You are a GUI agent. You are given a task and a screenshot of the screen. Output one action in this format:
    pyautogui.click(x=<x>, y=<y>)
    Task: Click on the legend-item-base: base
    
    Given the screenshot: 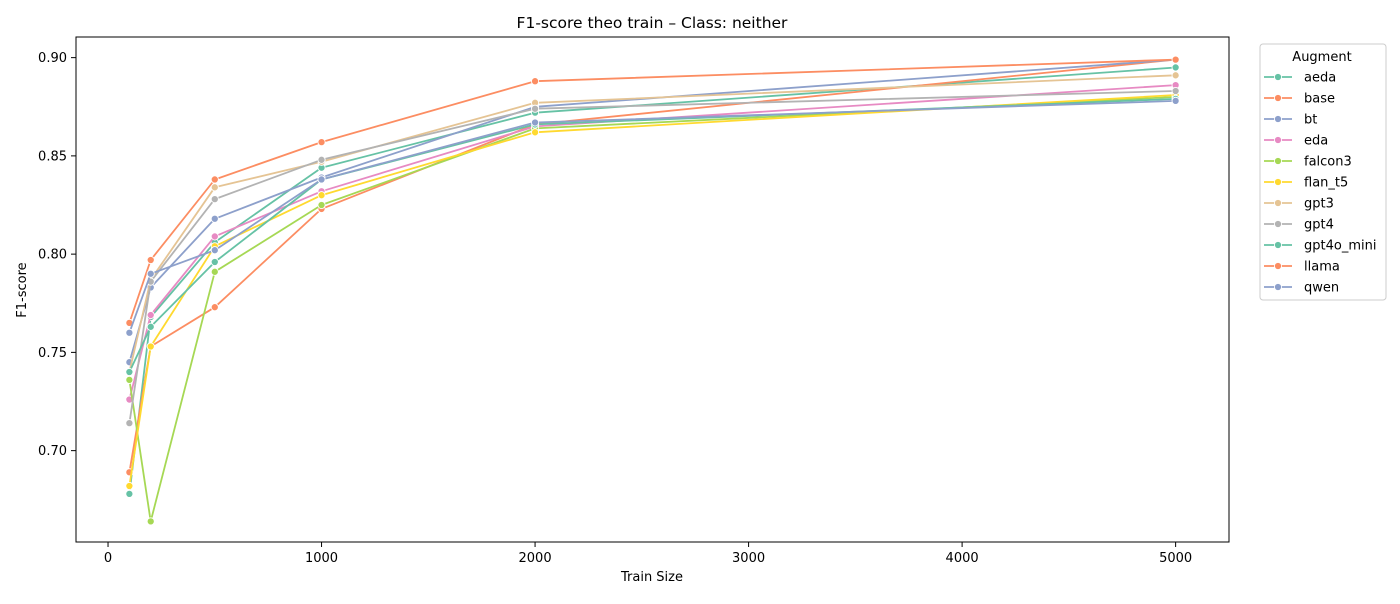 What is the action you would take?
    pyautogui.click(x=1299, y=99)
    